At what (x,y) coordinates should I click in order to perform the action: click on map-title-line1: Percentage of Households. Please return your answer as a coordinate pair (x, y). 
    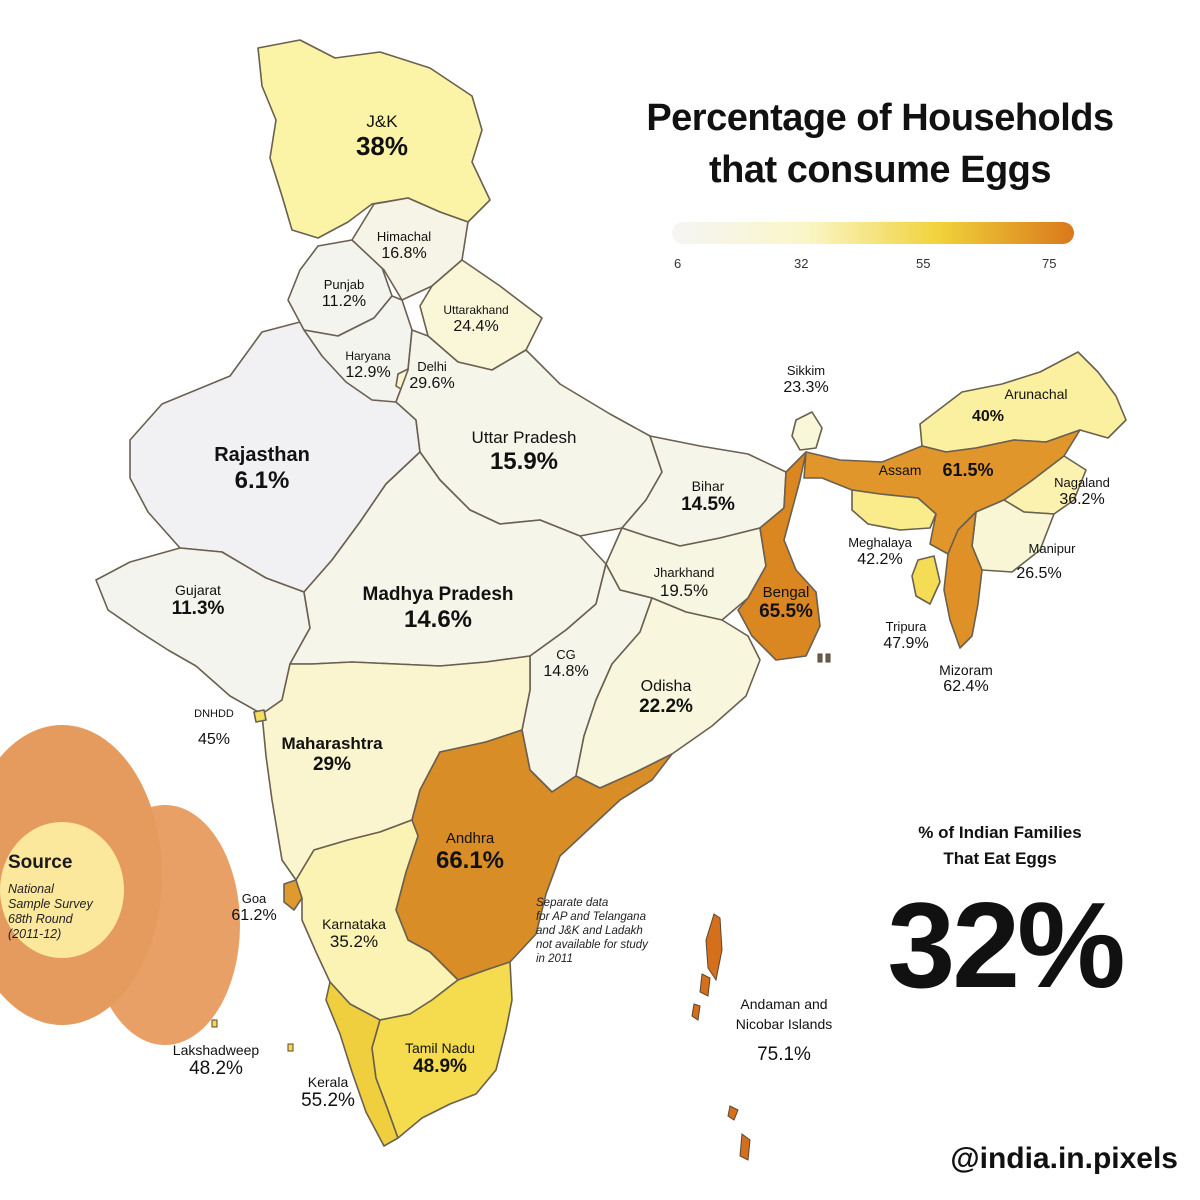
    Looking at the image, I should click on (880, 118).